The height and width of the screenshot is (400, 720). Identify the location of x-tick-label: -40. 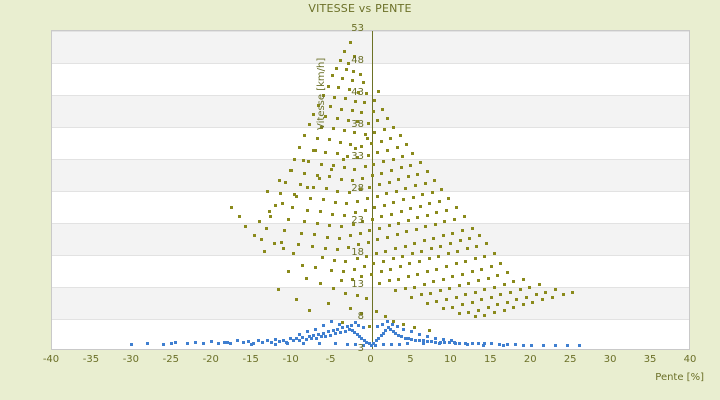
(51, 359).